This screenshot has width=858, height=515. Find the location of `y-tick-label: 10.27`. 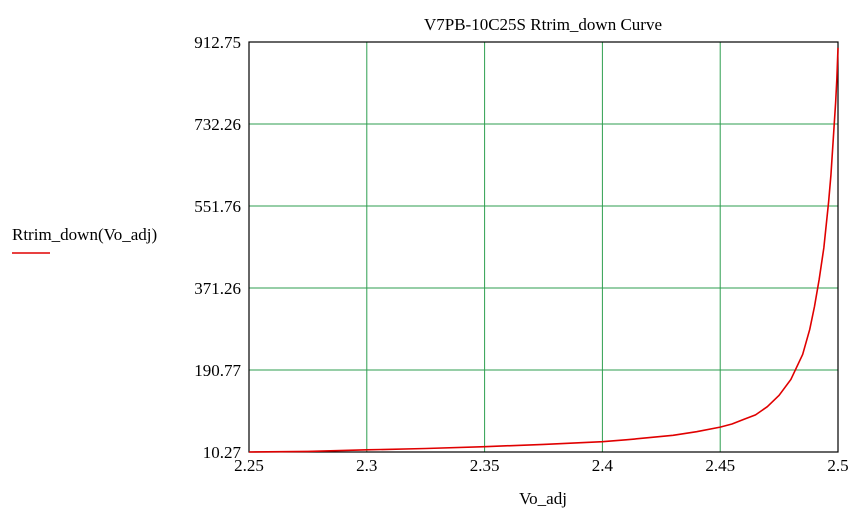

y-tick-label: 10.27 is located at coordinates (222, 452).